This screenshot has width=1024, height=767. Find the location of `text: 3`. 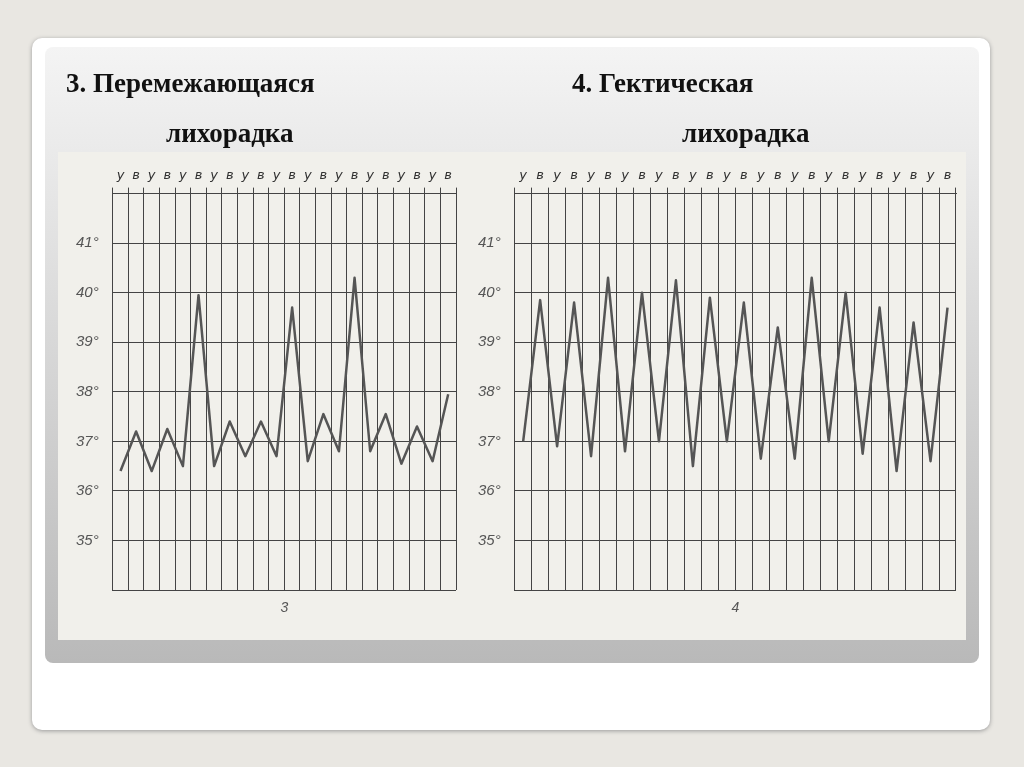

text: 3 is located at coordinates (284, 607).